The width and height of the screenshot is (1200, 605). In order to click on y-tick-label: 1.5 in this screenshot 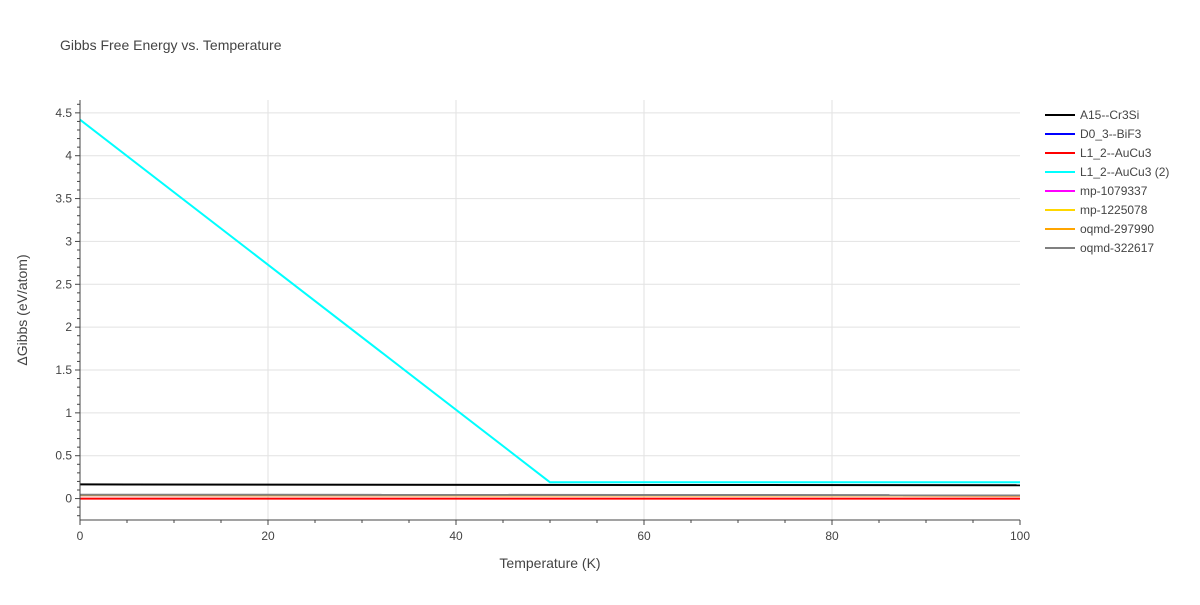, I will do `click(63, 370)`.